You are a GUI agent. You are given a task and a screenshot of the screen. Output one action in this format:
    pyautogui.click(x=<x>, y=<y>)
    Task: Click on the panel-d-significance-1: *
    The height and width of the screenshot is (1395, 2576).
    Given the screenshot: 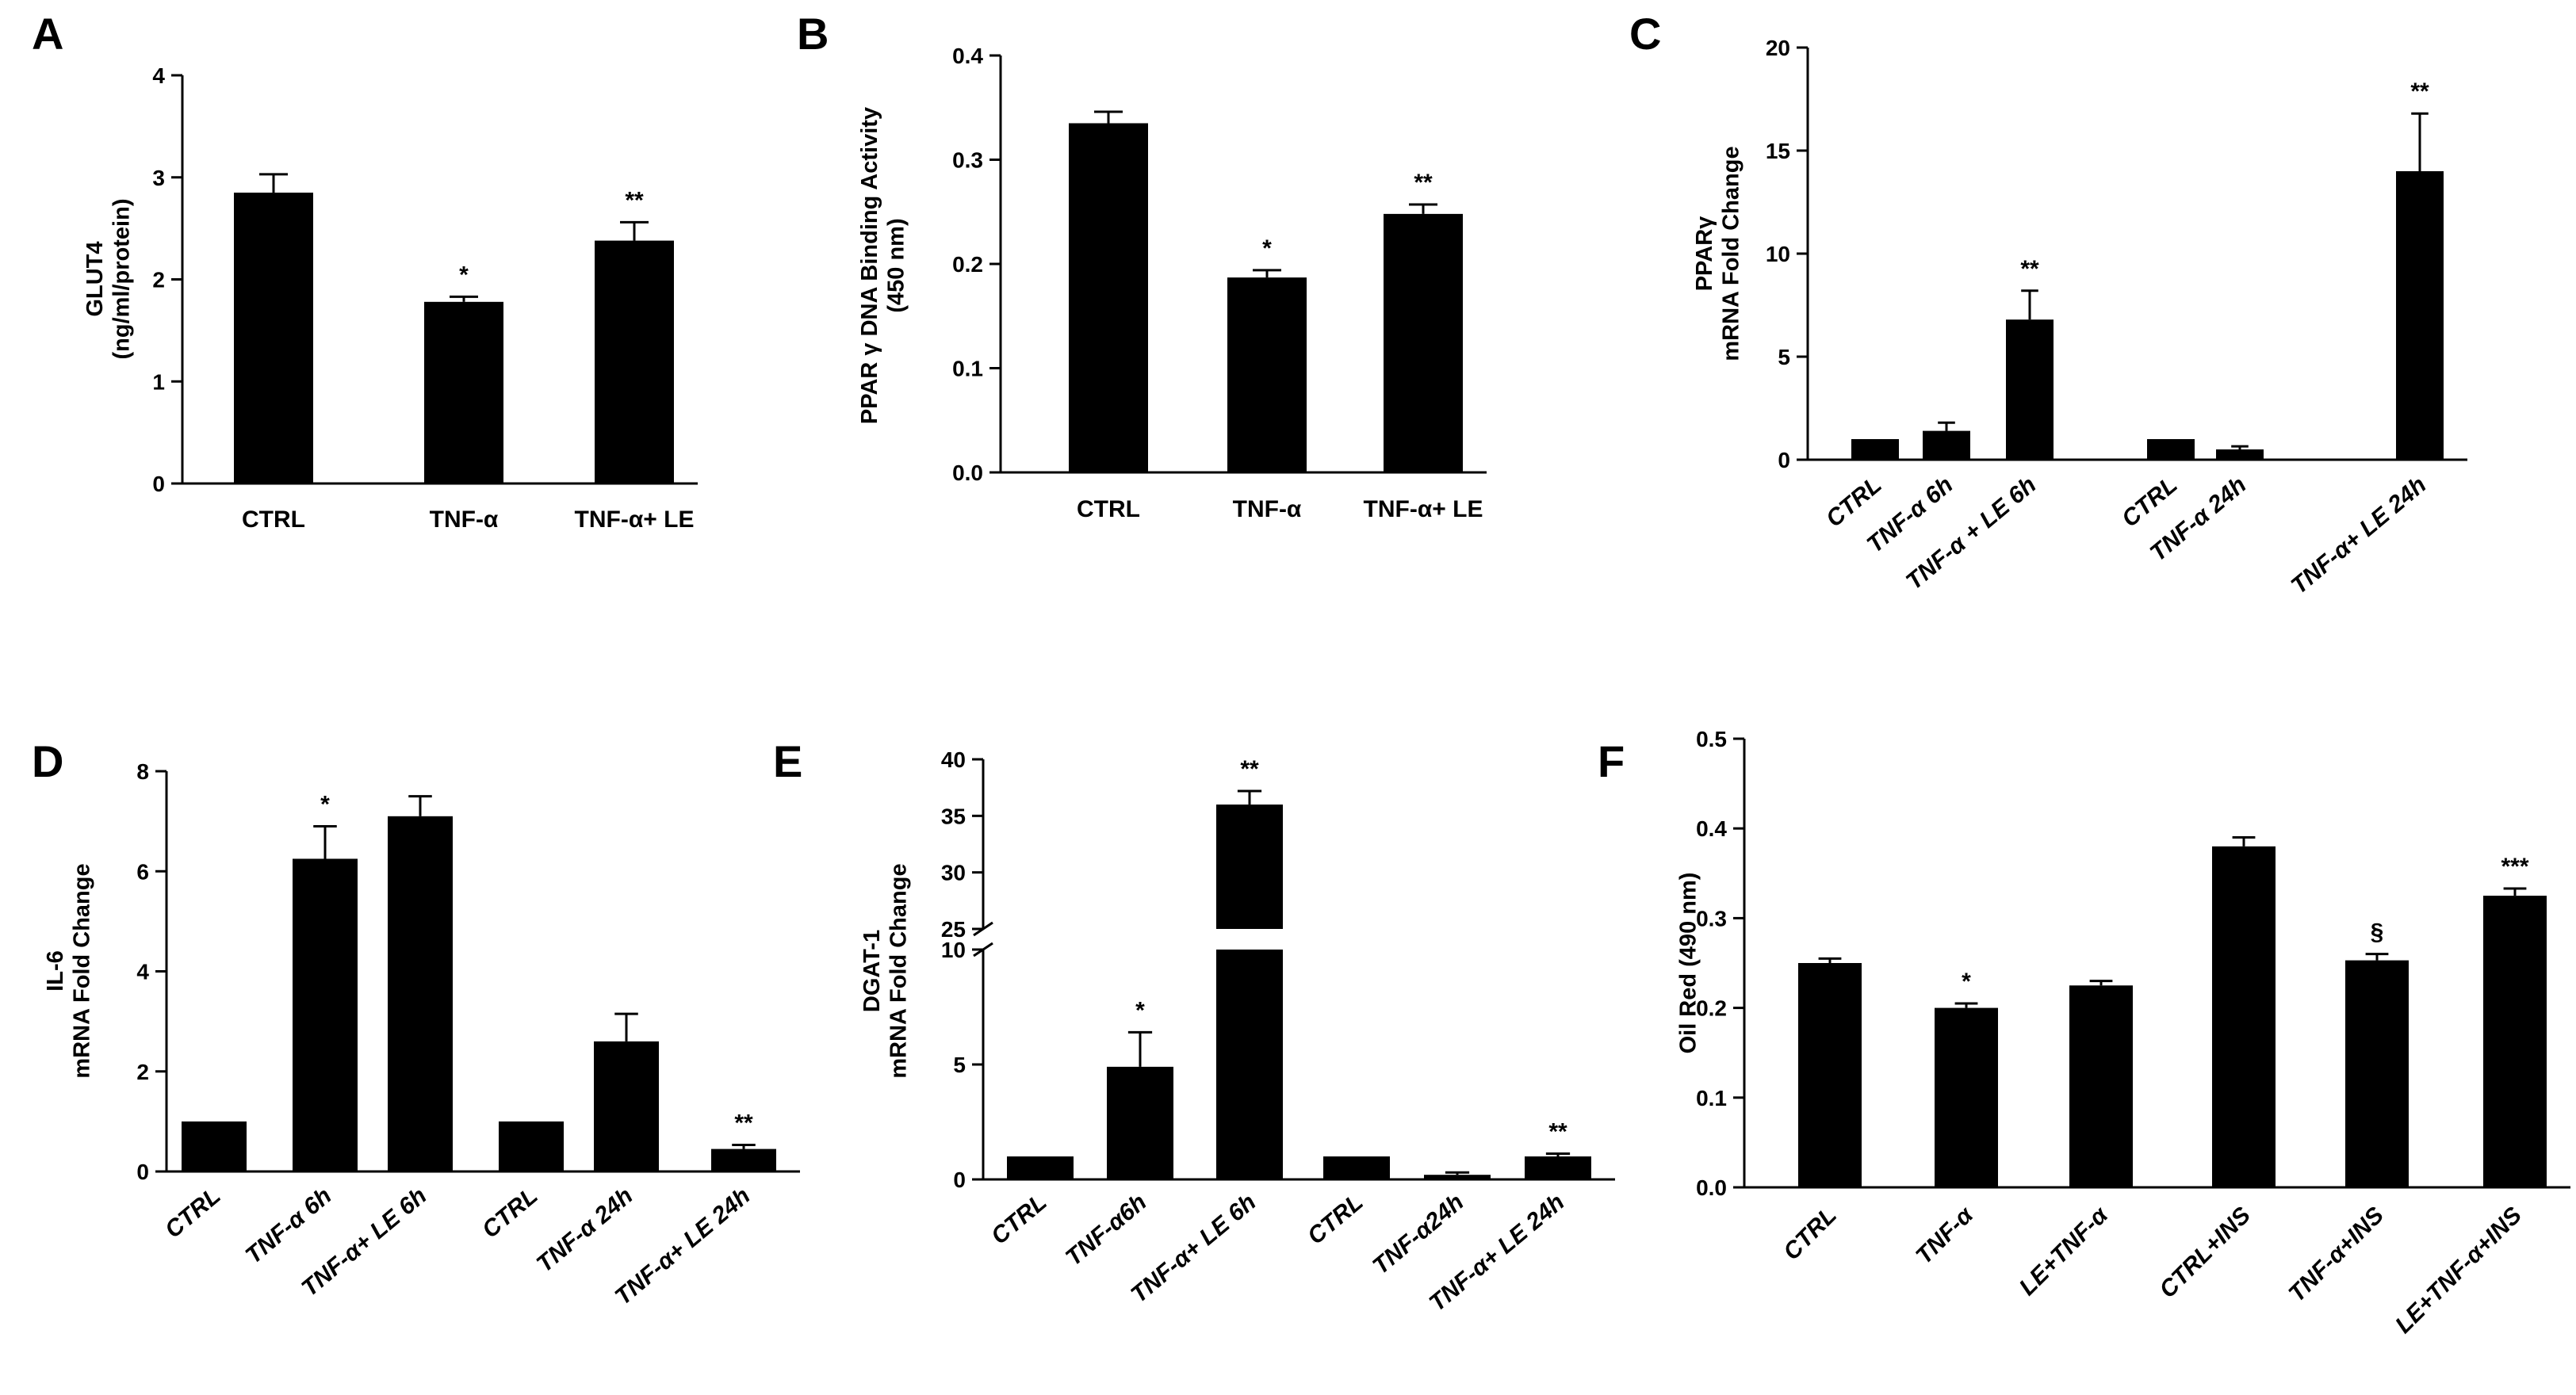 What is the action you would take?
    pyautogui.click(x=325, y=804)
    